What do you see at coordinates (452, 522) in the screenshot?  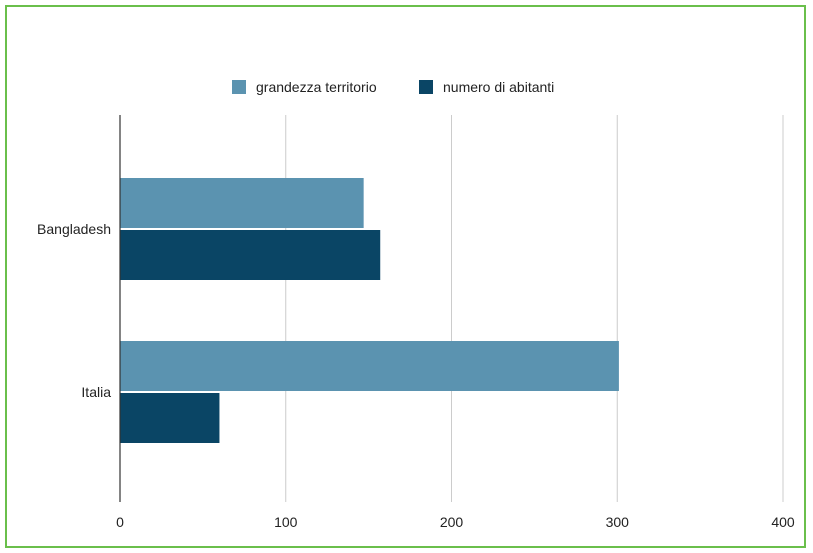 I see `x-tick-label-200: 200` at bounding box center [452, 522].